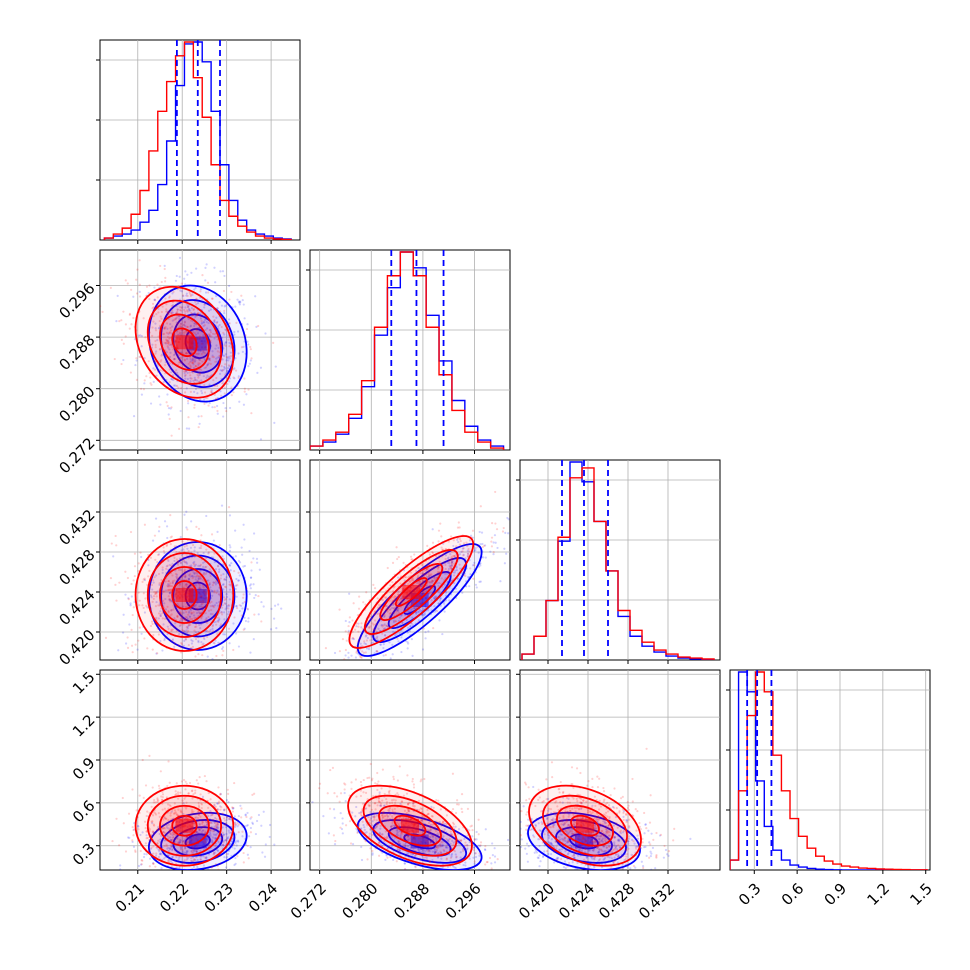  What do you see at coordinates (197, 140) in the screenshot?
I see `histogram-series-red` at bounding box center [197, 140].